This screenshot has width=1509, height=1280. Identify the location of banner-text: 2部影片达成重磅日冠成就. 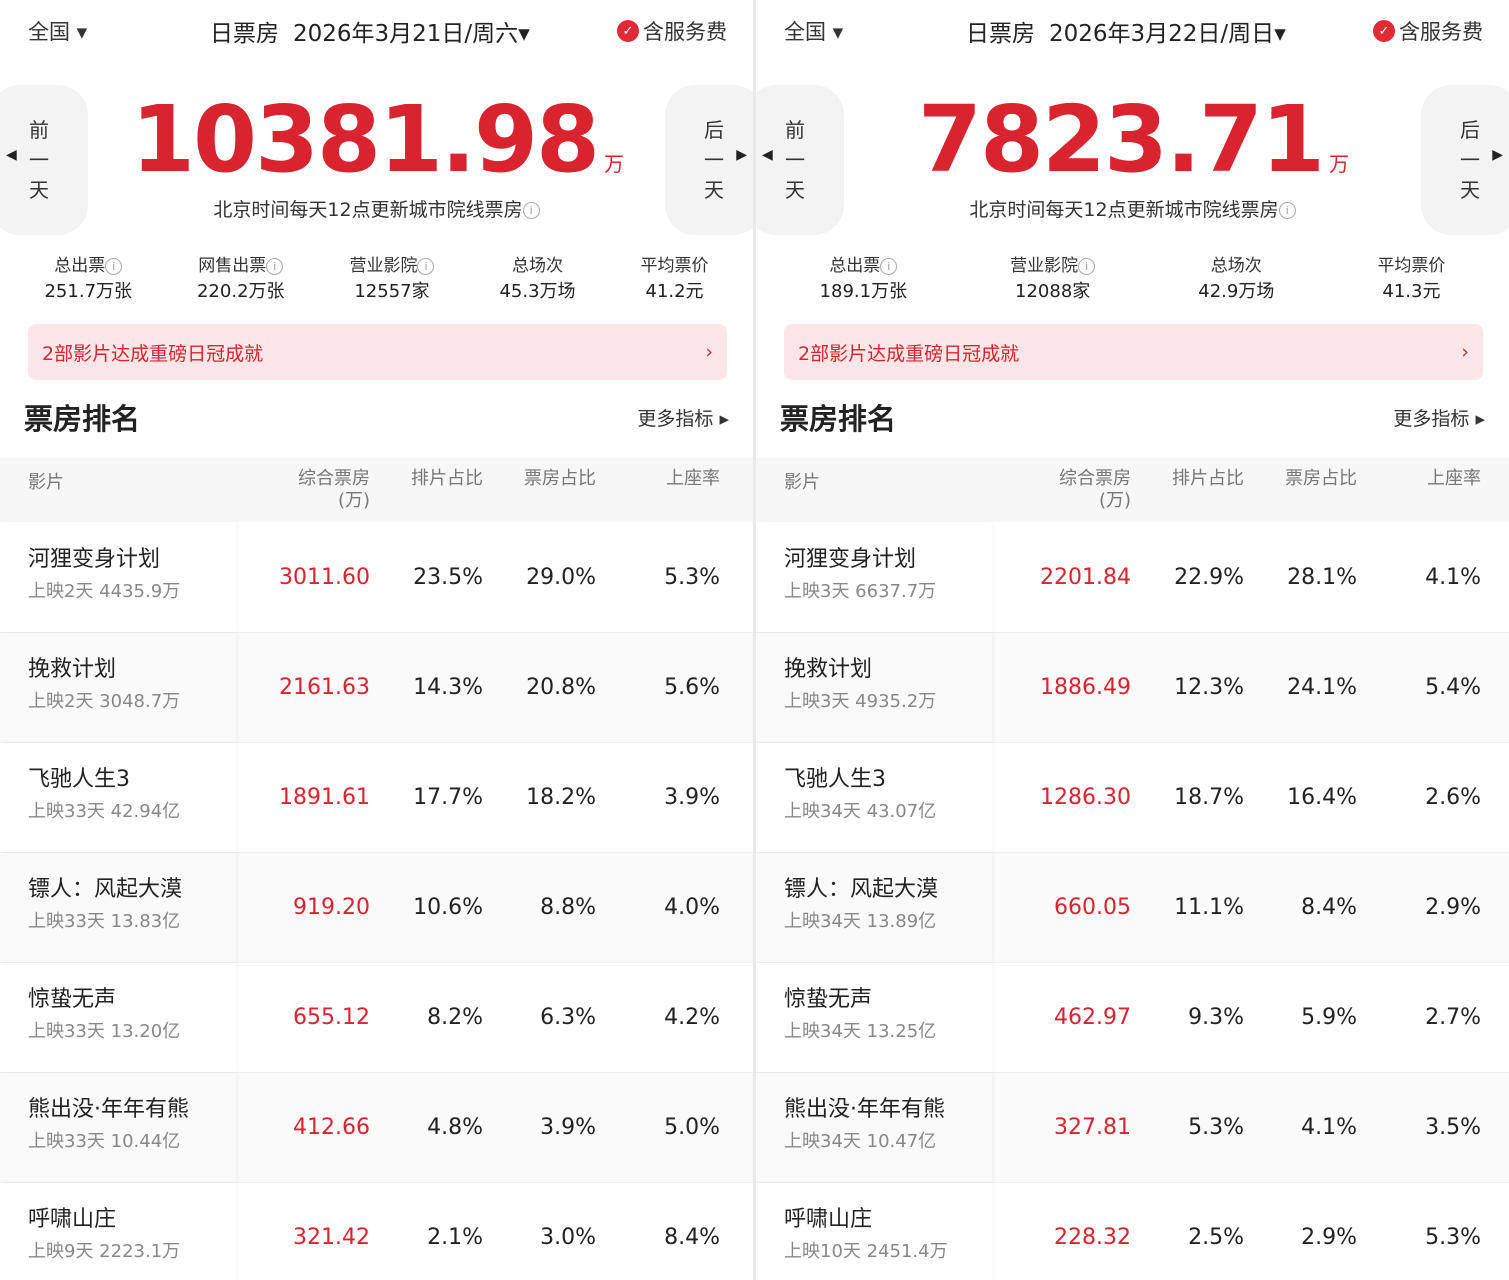
(153, 353).